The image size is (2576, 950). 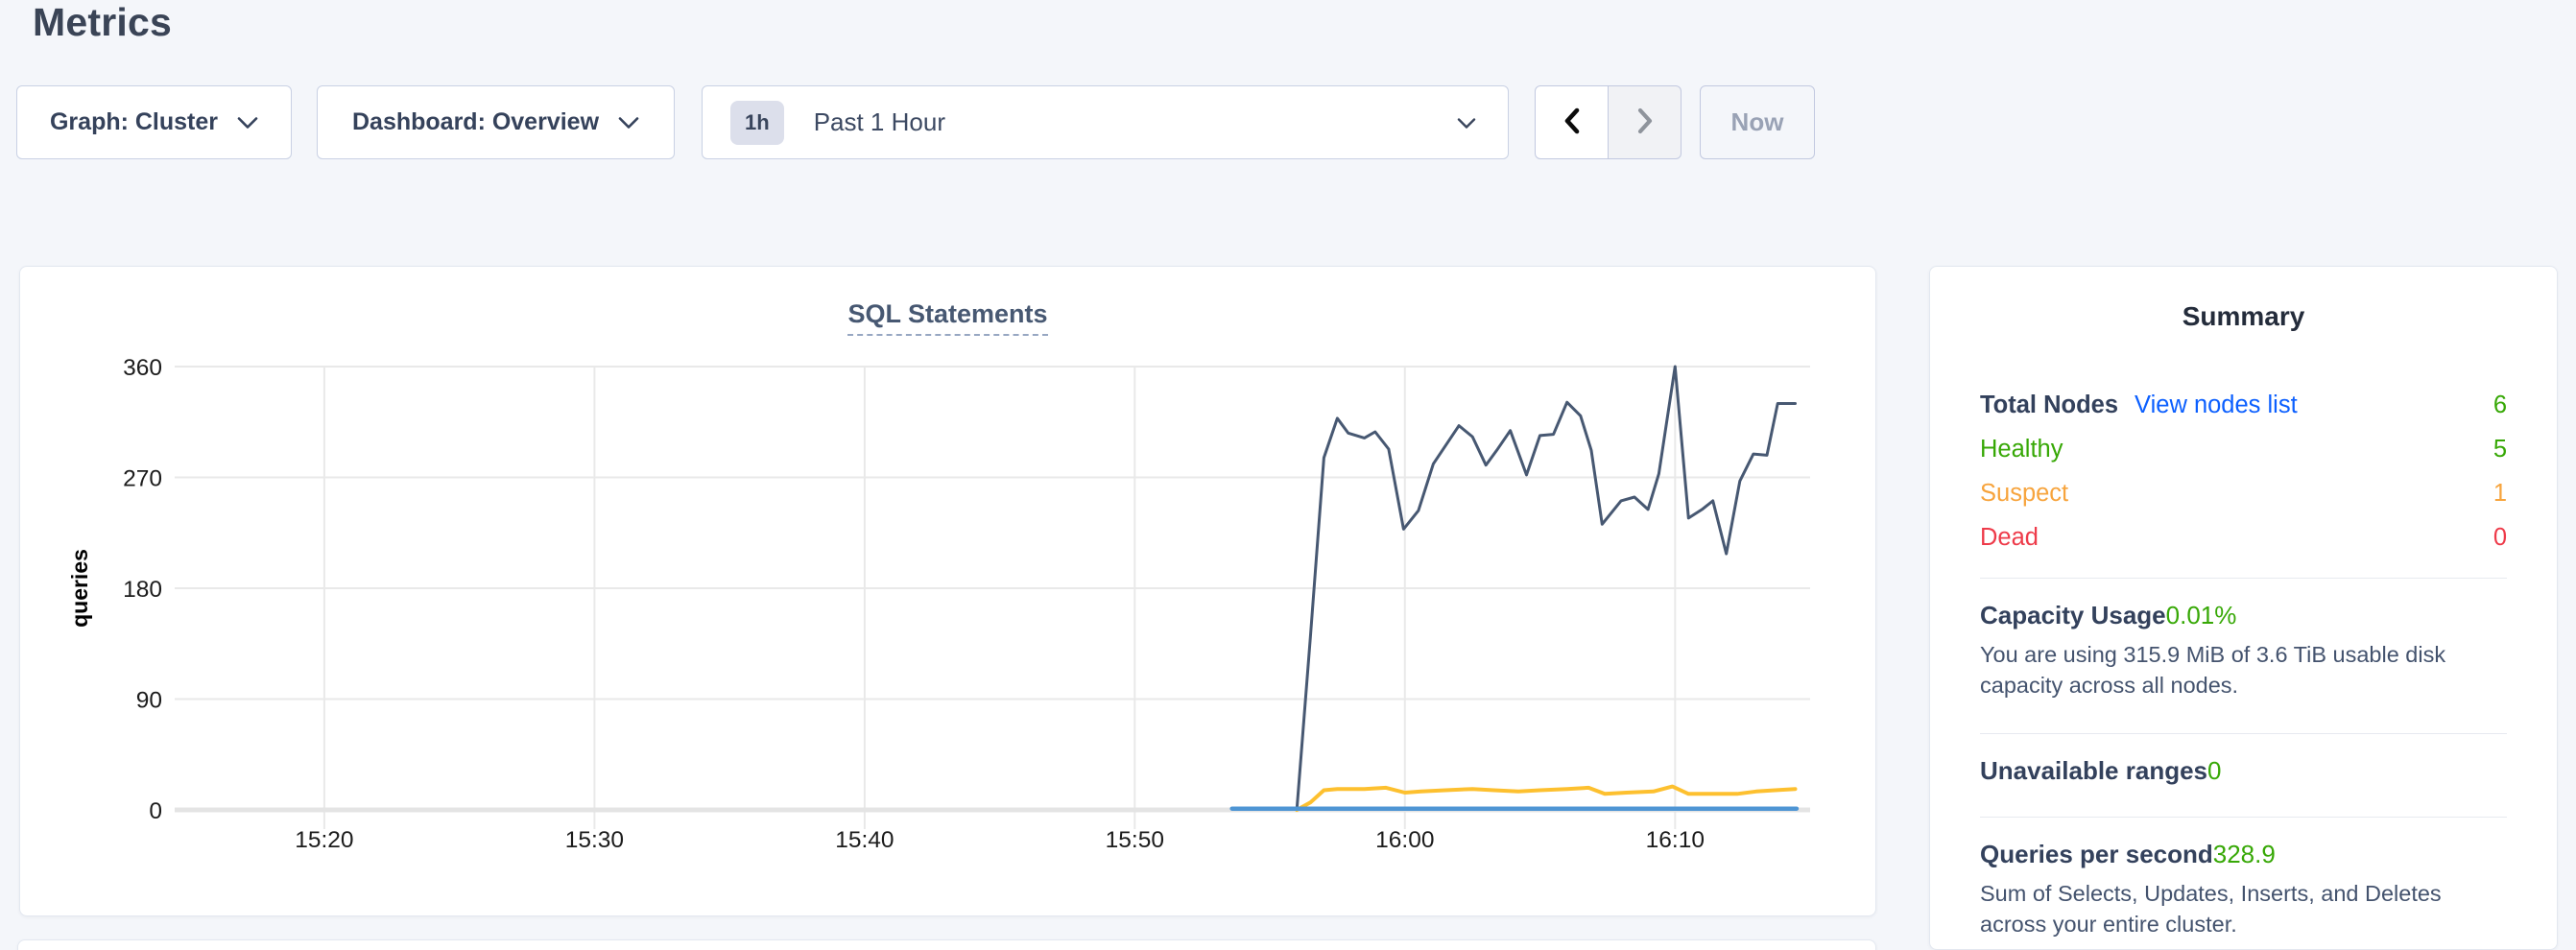 I want to click on total-nodes-row: Total Nodes View nodes list 6, so click(x=2243, y=405).